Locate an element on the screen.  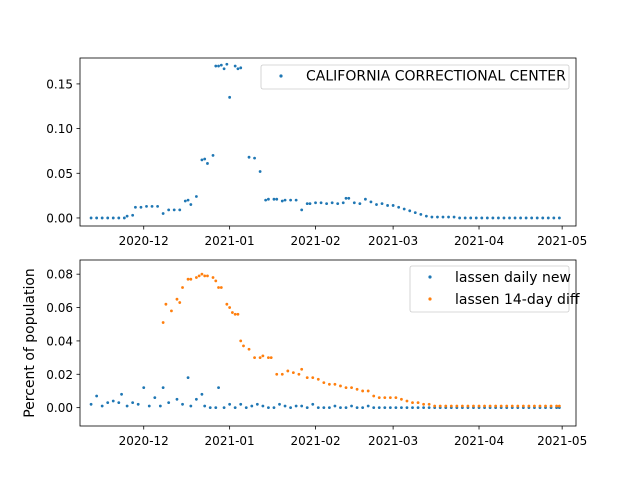
y-tick-label: 0.10 is located at coordinates (59, 129).